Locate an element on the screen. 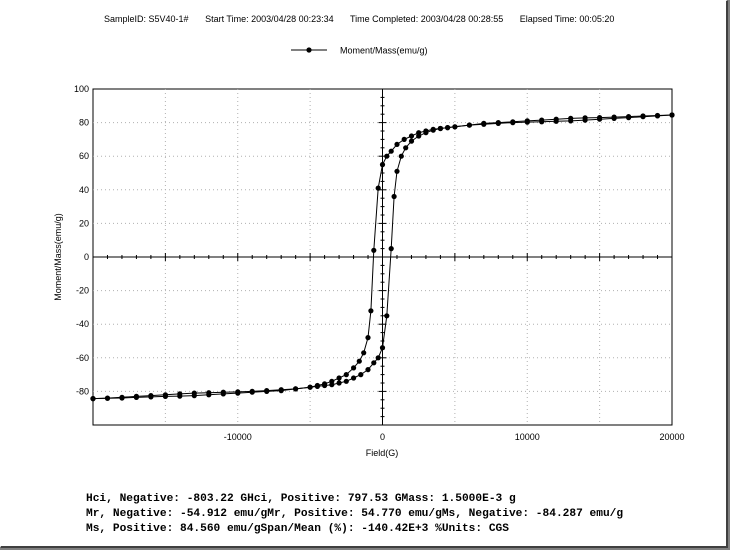  y-tick-label: 80 is located at coordinates (84, 123).